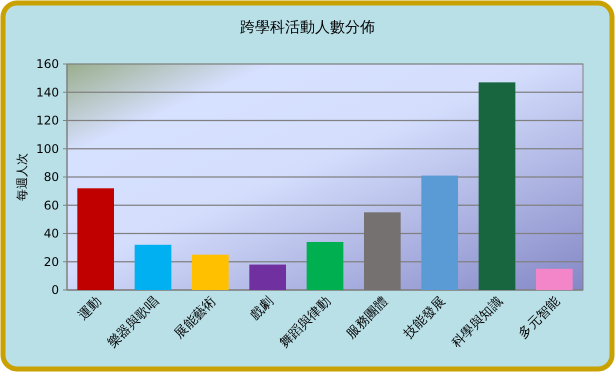  Describe the element at coordinates (51, 233) in the screenshot. I see `y-tick-label: 40` at that location.